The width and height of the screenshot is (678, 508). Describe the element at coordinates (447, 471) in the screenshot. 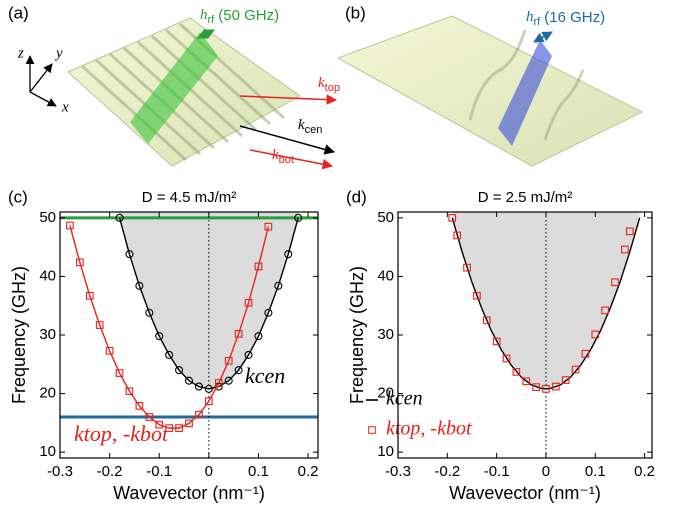

I see `x-tick-label: -0.2` at that location.